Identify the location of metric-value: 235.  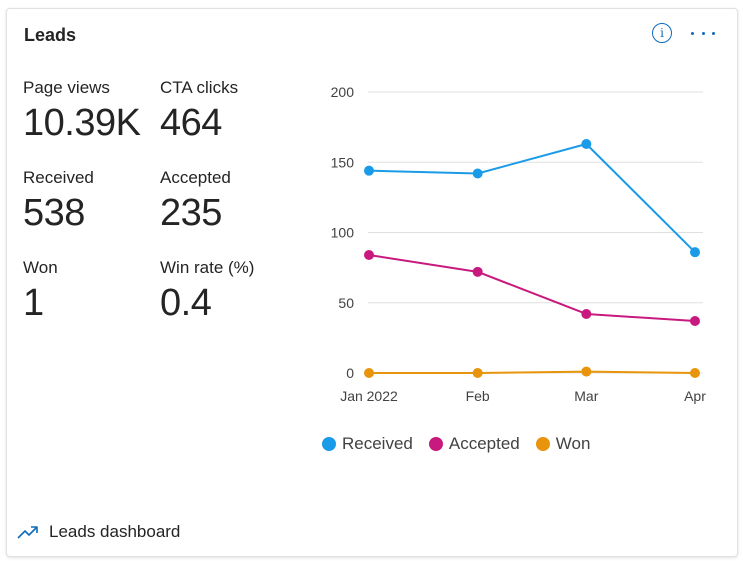
(191, 213).